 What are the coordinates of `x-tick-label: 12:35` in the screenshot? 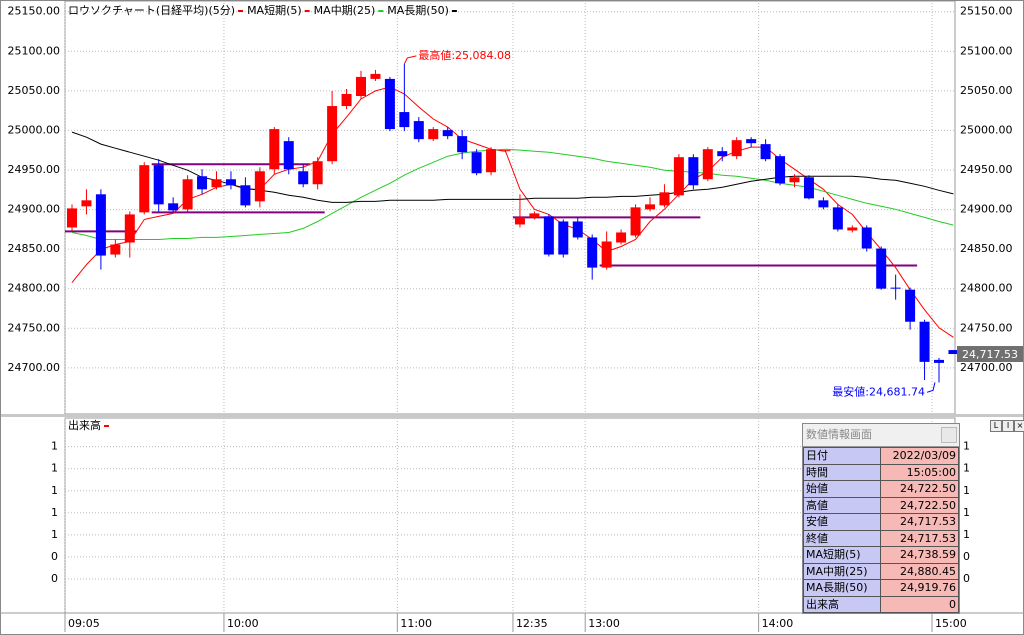 It's located at (532, 623).